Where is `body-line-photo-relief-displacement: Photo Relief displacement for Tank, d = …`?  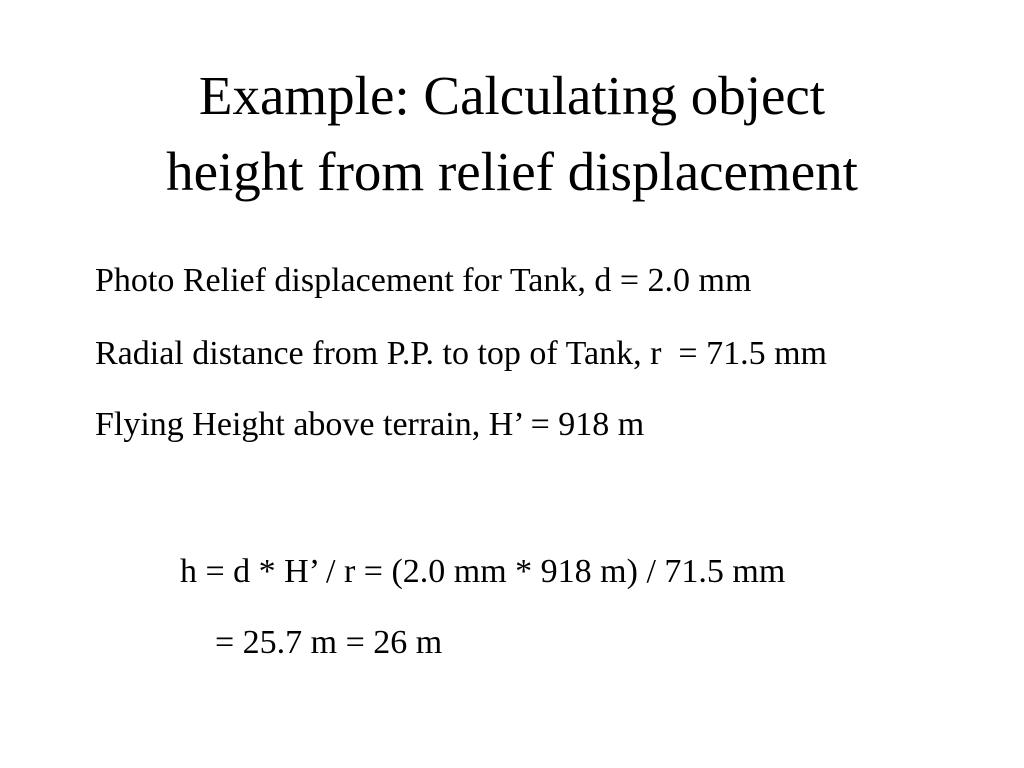
body-line-photo-relief-displacement: Photo Relief displacement for Tank, d = … is located at coordinates (423, 280).